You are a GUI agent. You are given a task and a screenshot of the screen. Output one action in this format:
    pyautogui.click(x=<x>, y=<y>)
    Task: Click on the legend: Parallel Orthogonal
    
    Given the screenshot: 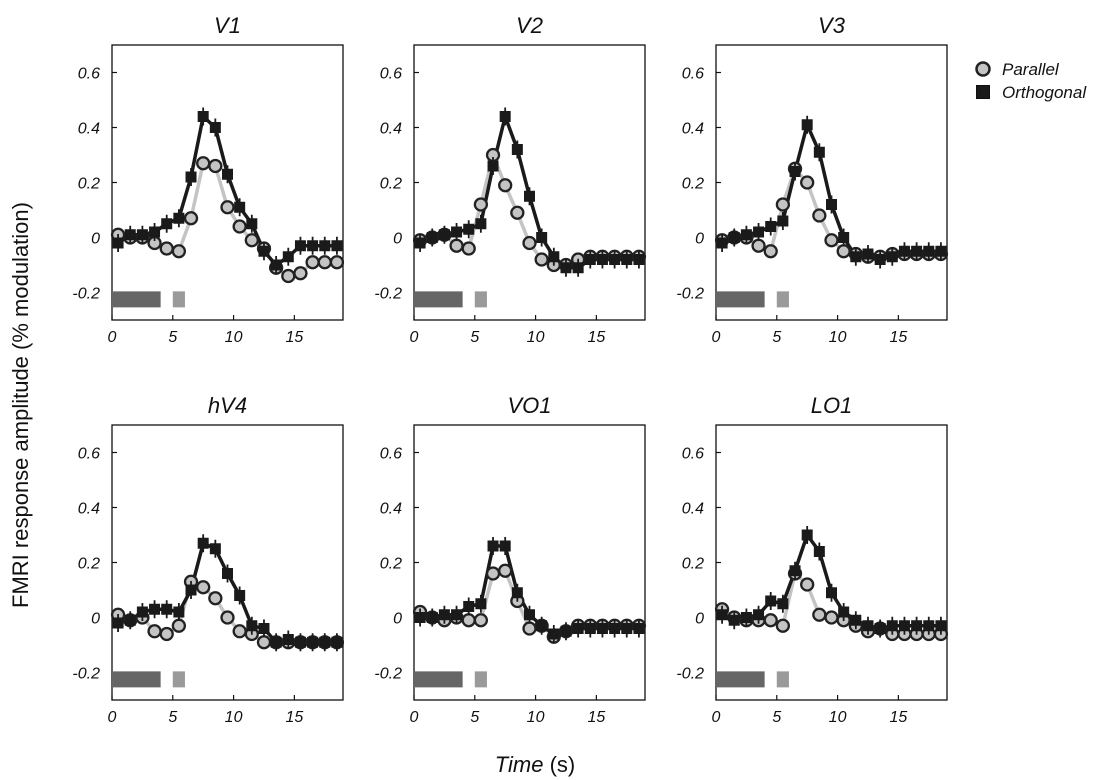 What is the action you would take?
    pyautogui.click(x=1031, y=81)
    